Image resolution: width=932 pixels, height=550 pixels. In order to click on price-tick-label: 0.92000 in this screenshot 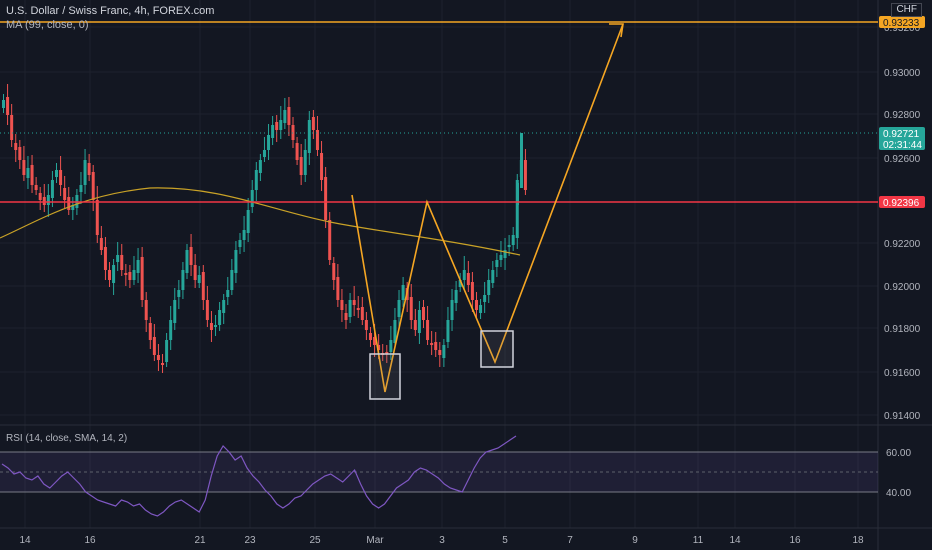, I will do `click(902, 287)`.